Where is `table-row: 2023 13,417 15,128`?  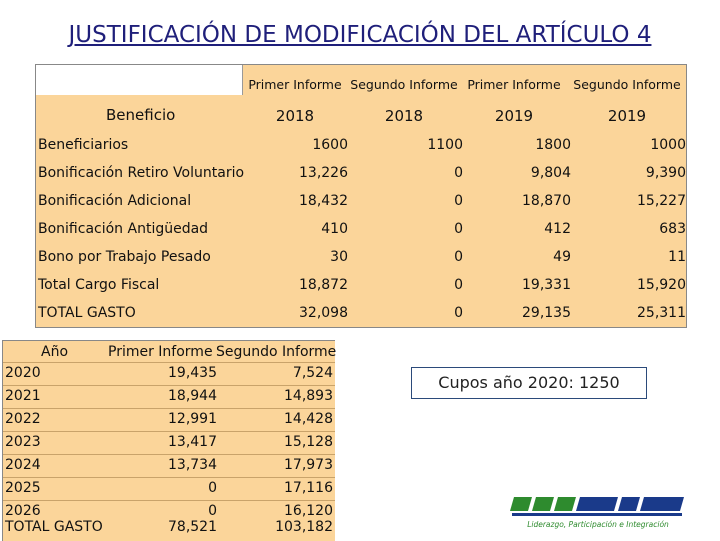
table-row: 2023 13,417 15,128 is located at coordinates (169, 443).